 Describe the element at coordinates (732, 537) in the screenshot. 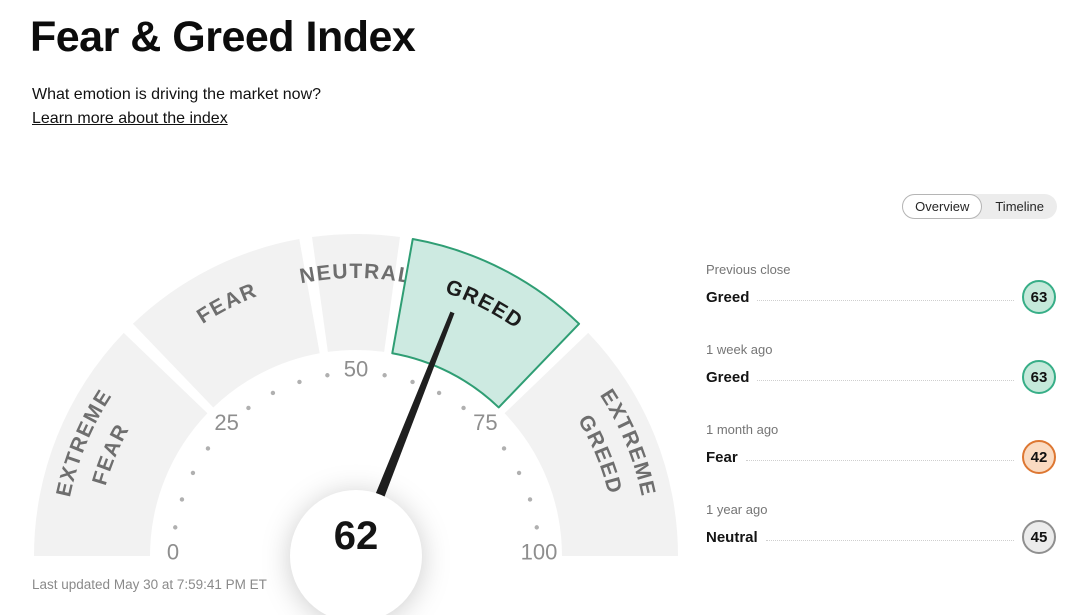

I see `history-rating: Neutral` at that location.